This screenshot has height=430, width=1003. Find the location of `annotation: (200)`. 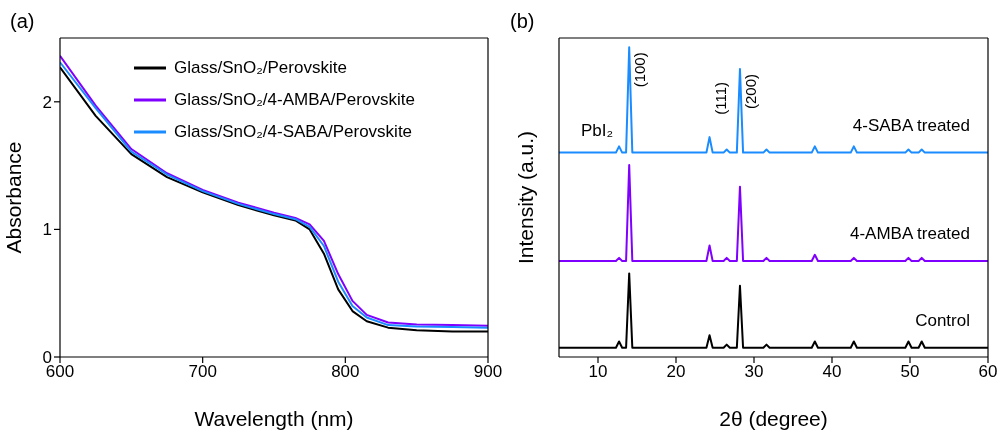

annotation: (200) is located at coordinates (750, 91).